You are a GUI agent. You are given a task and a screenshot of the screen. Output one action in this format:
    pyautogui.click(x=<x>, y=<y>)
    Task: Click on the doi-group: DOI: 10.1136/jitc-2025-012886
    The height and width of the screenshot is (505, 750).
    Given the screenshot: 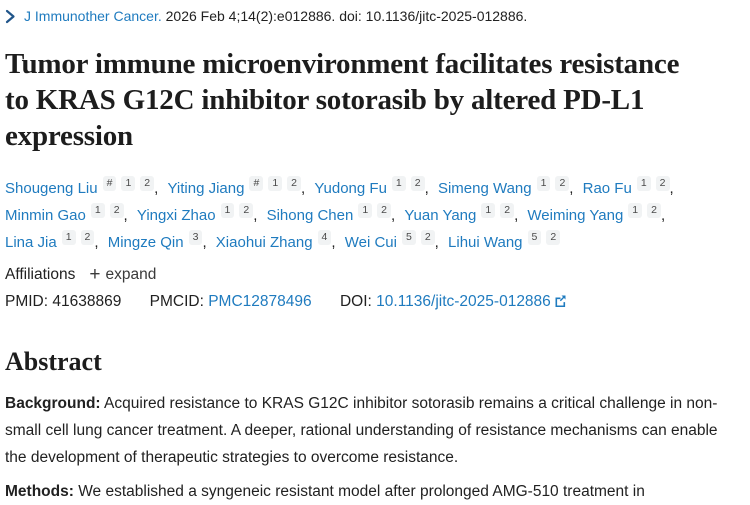 What is the action you would take?
    pyautogui.click(x=453, y=301)
    